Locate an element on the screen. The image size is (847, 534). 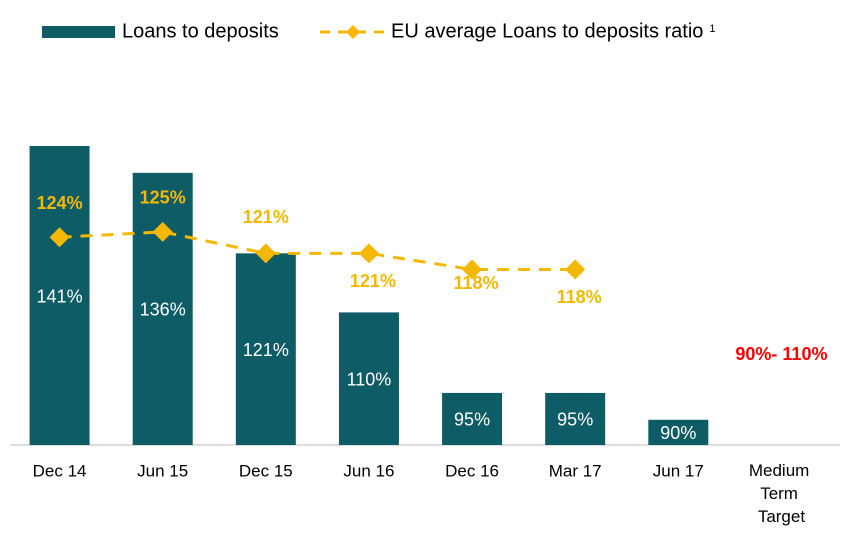
x-tick-label: Jun 17 is located at coordinates (678, 470).